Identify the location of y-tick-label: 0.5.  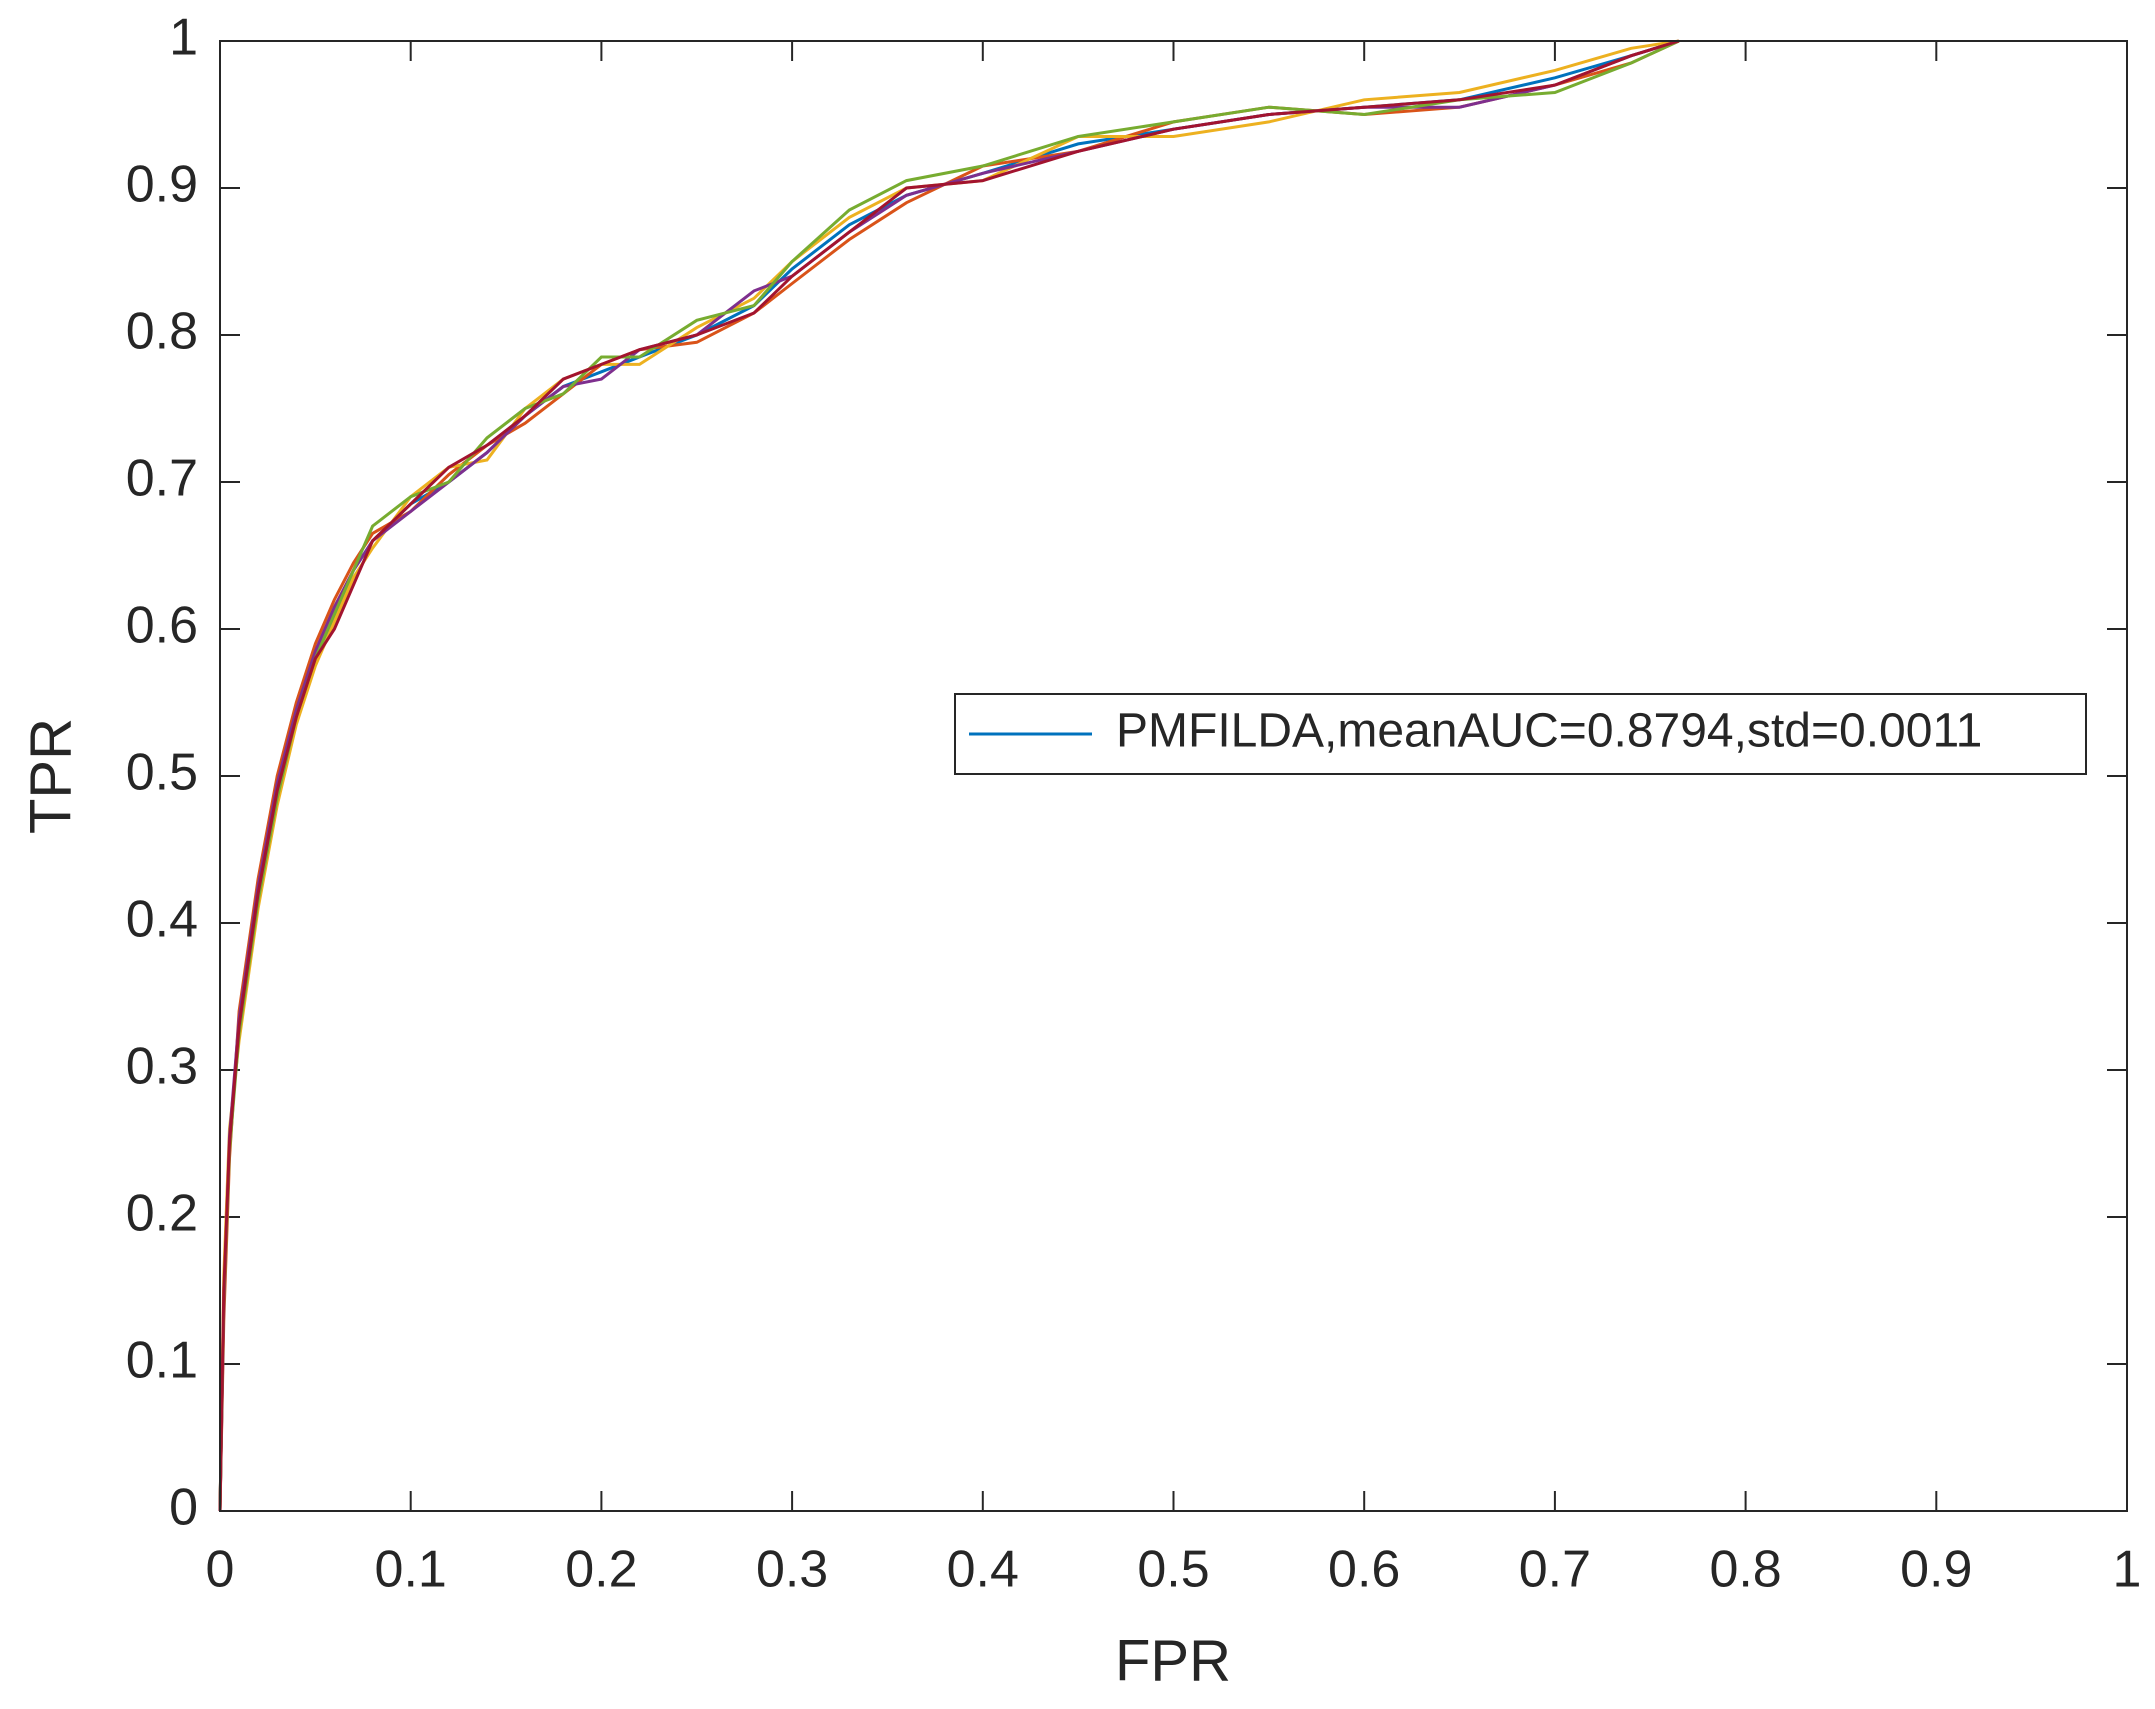
(162, 773).